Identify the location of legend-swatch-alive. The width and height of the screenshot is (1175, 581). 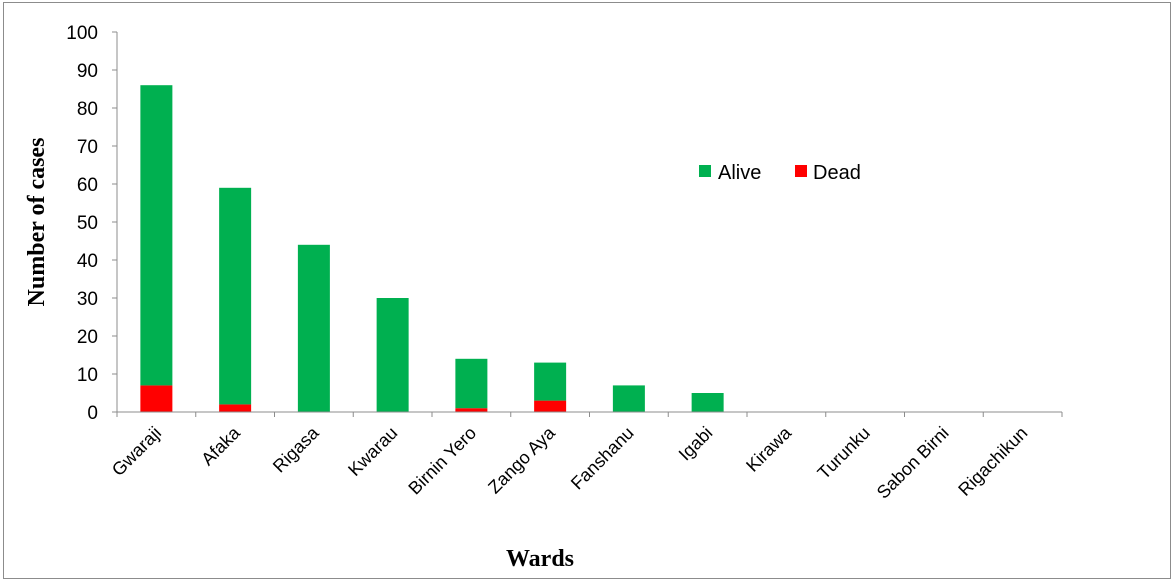
(705, 171).